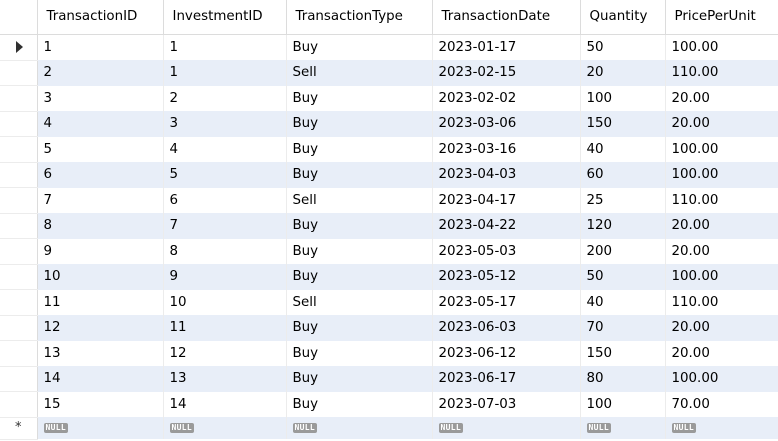 Image resolution: width=778 pixels, height=441 pixels. I want to click on table-row: 9 8 Buy 2023-05-03 200 20.00, so click(389, 251).